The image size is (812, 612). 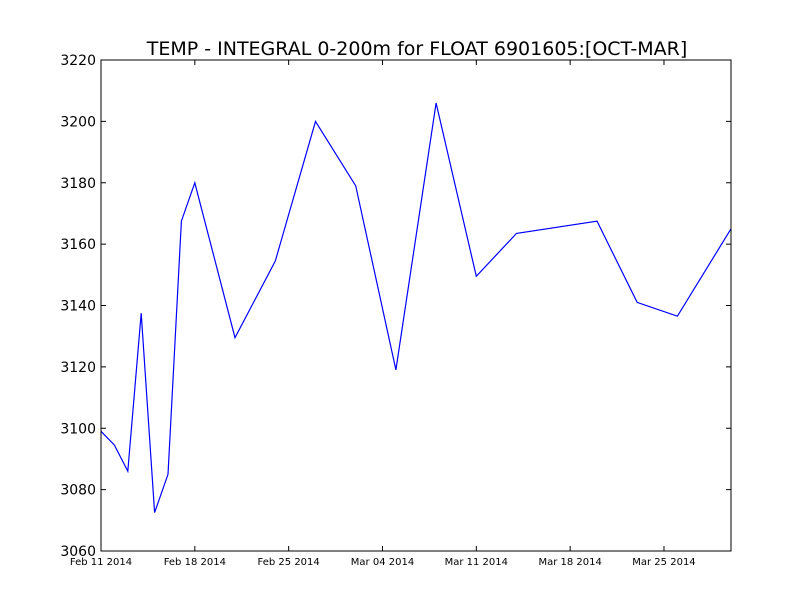 I want to click on y-tick-label: 3100, so click(x=78, y=429).